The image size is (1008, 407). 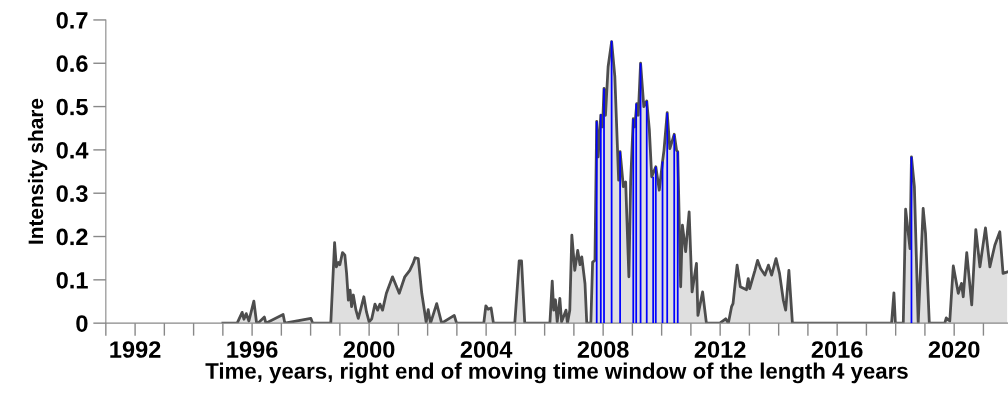 I want to click on x-tick-label: 2020, so click(x=954, y=349).